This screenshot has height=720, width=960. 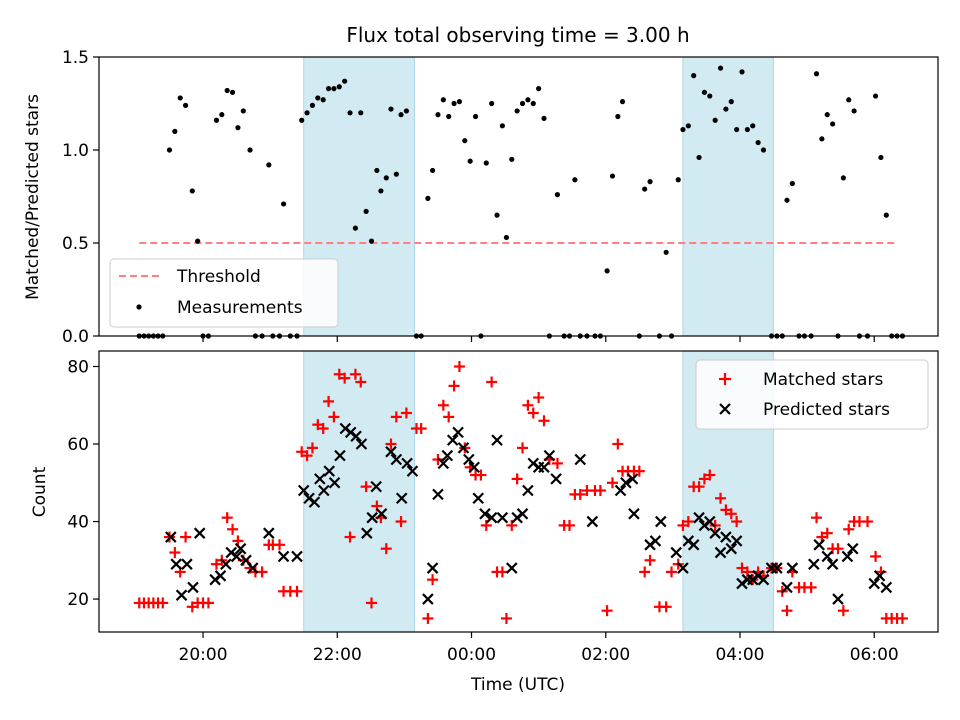 I want to click on ratio-y-axis: 0.0 0.5 1.0 1.5, so click(x=80, y=197).